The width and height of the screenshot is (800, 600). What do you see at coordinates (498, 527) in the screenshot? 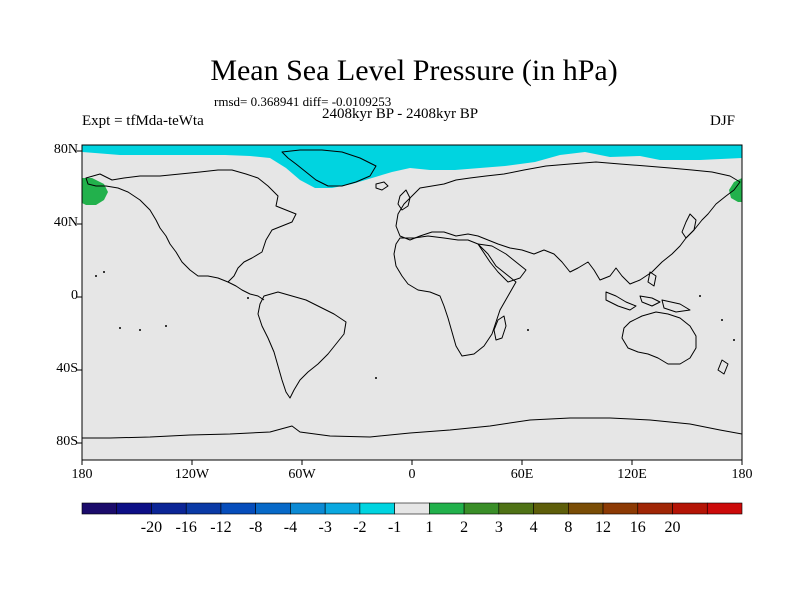
I see `colorbar-label: 3` at bounding box center [498, 527].